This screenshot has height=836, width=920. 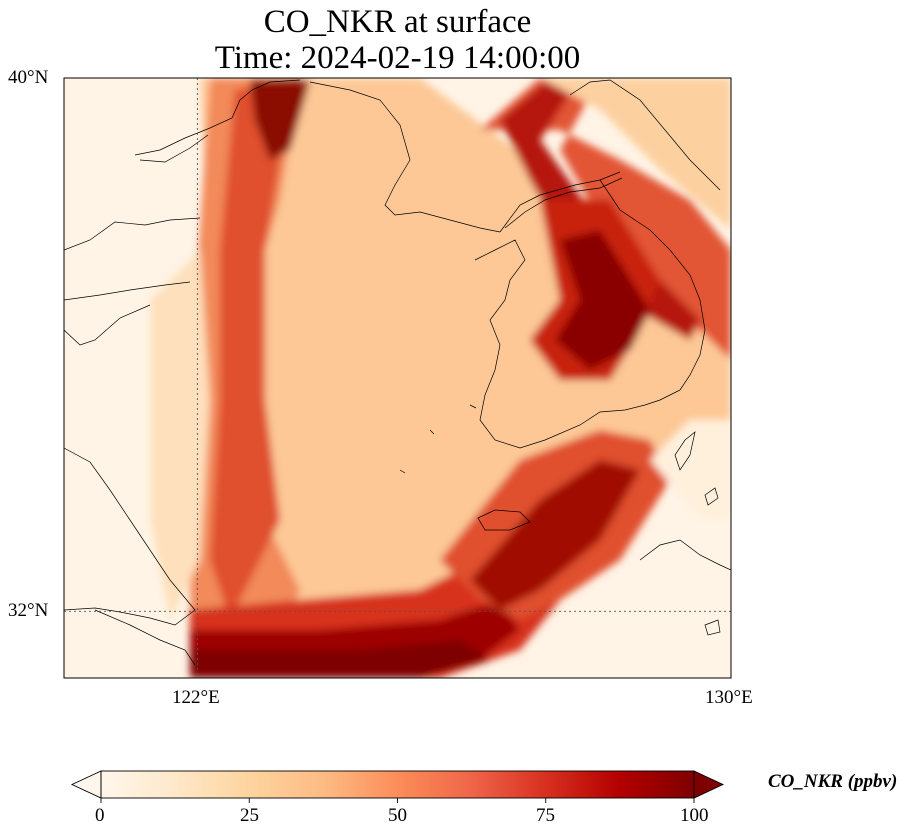 I want to click on lon-tick-label-122: 122°E, so click(x=196, y=697).